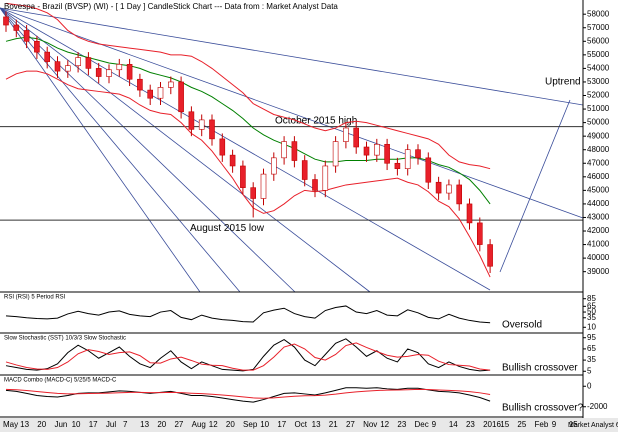 This screenshot has width=618, height=432. Describe the element at coordinates (316, 424) in the screenshot. I see `x-tick-label: 13` at that location.